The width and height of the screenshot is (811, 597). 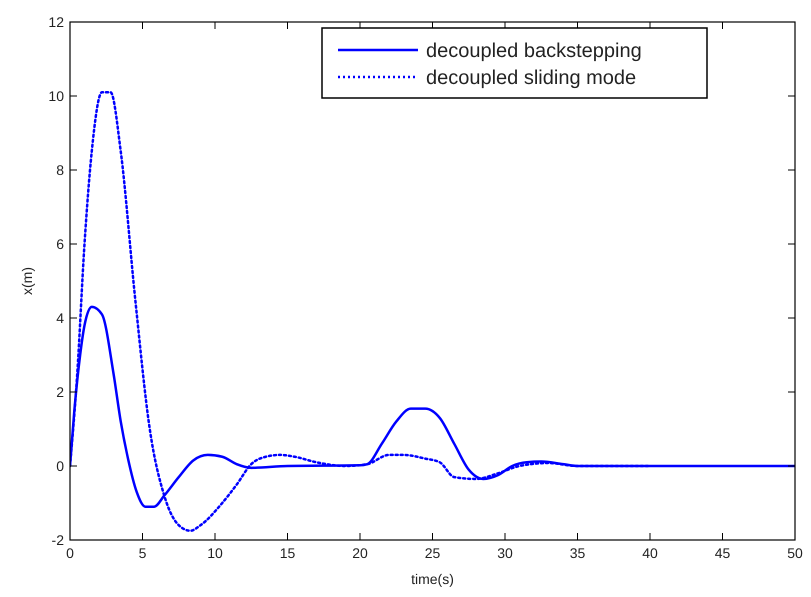 What do you see at coordinates (60, 466) in the screenshot?
I see `y-tick-label: 0` at bounding box center [60, 466].